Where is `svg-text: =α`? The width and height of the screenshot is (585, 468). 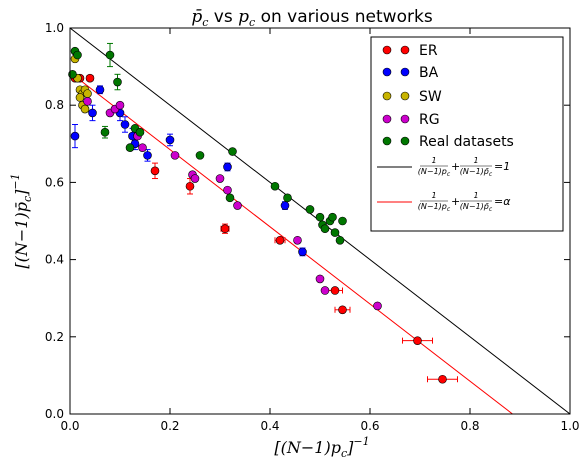
svg-text: =α is located at coordinates (502, 201).